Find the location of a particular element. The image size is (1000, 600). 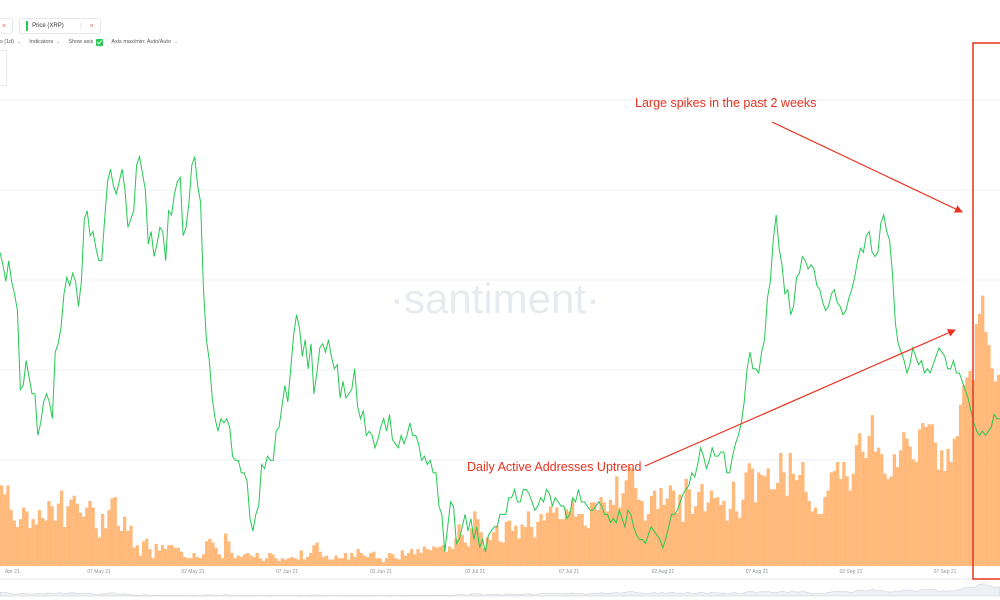

tab-0-close-icon: × is located at coordinates (4, 26).